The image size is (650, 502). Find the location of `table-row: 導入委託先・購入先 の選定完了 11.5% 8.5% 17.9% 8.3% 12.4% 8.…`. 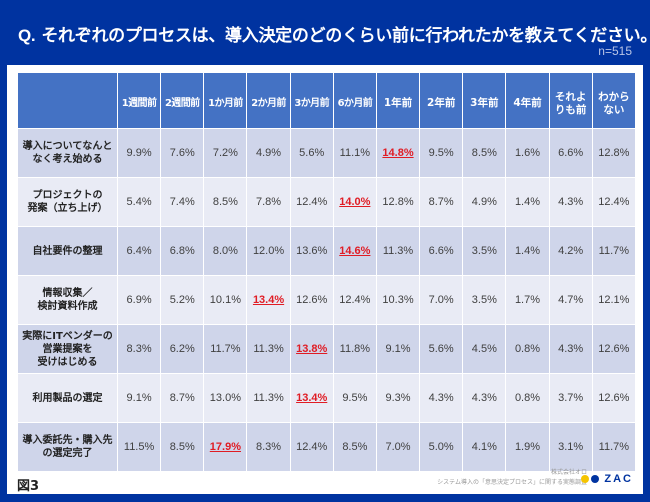

table-row: 導入委託先・購入先 の選定完了 11.5% 8.5% 17.9% 8.3% 12.4% 8.… is located at coordinates (327, 447).